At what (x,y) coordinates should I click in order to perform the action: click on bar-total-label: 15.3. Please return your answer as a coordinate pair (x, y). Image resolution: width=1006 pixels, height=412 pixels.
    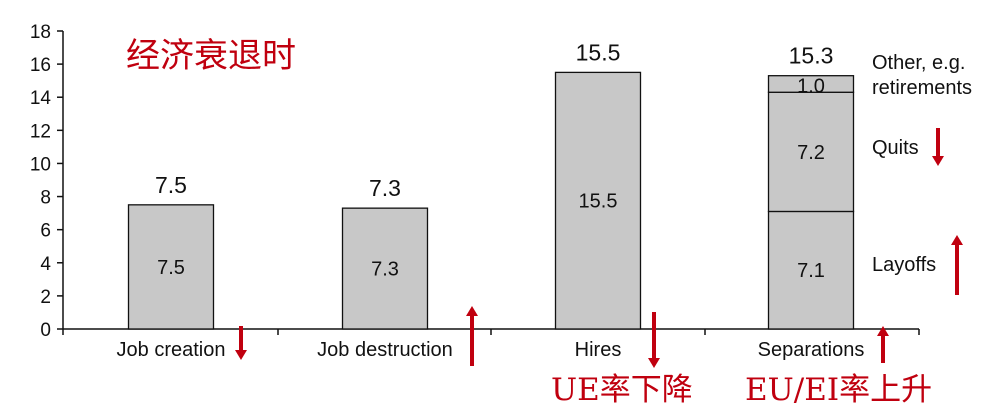
    Looking at the image, I should click on (811, 56).